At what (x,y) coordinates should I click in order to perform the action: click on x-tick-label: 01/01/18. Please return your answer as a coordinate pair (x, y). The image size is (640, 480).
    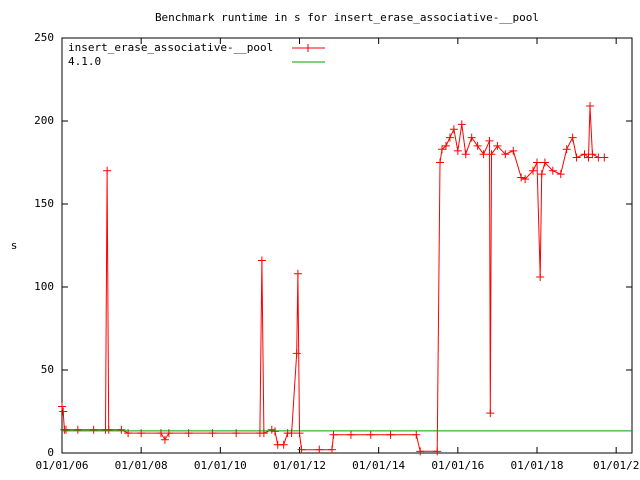
    Looking at the image, I should click on (537, 465).